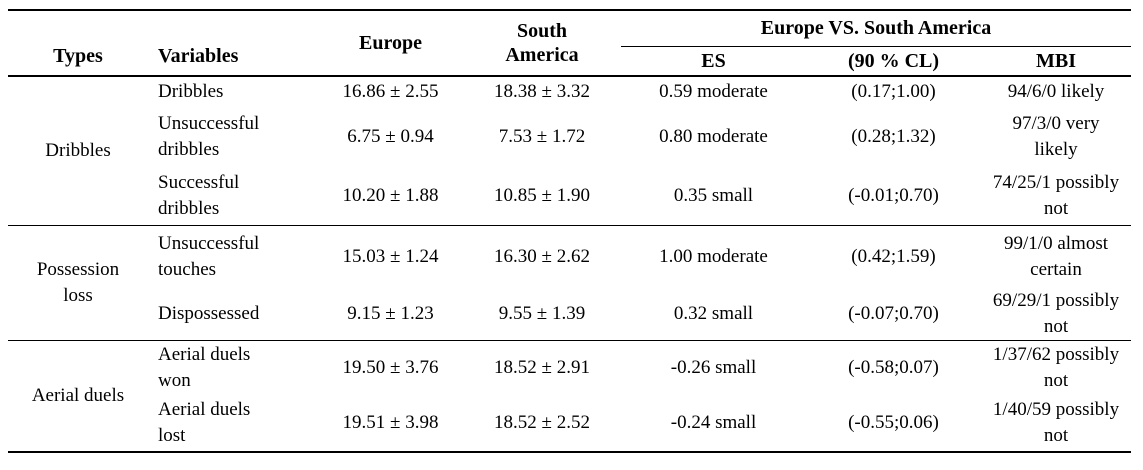 The width and height of the screenshot is (1143, 470). Describe the element at coordinates (542, 256) in the screenshot. I see `south-america-value-cell: 16.30 ± 2.62` at that location.